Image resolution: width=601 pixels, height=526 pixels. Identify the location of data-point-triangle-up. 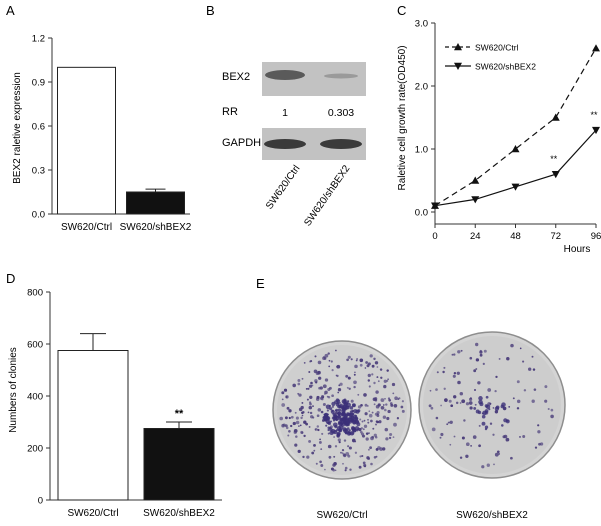
(475, 180).